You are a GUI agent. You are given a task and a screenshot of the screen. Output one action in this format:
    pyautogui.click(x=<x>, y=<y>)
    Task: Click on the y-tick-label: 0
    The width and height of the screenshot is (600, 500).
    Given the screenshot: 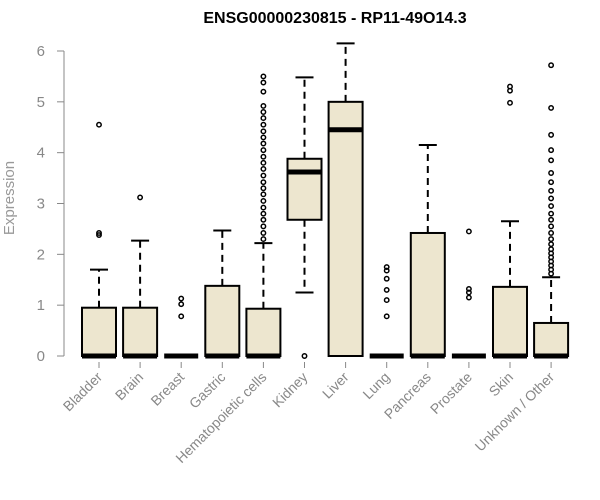 What is the action you would take?
    pyautogui.click(x=41, y=356)
    